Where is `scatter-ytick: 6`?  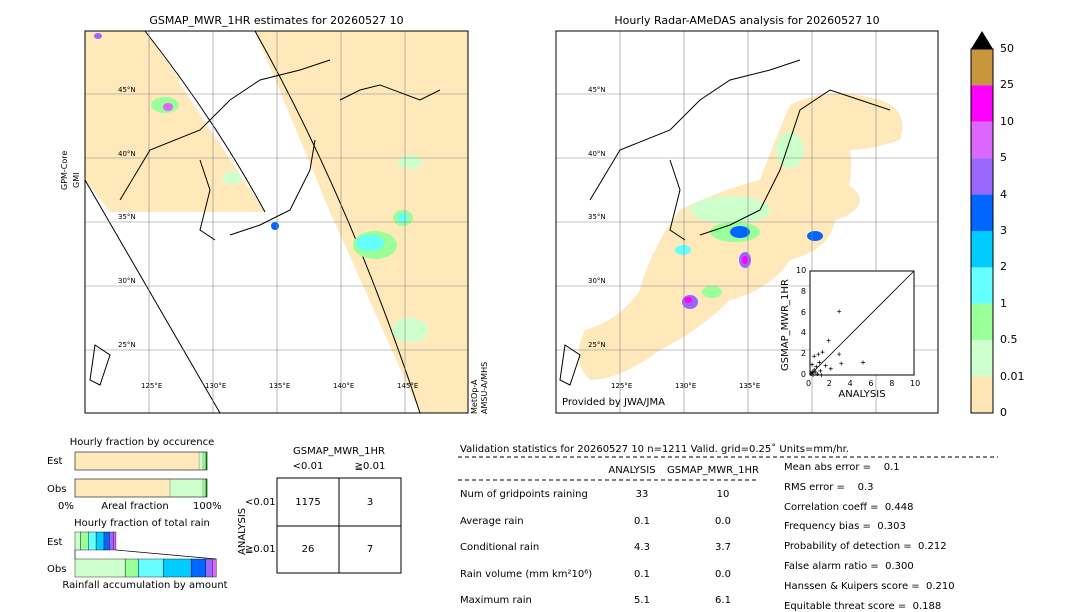
scatter-ytick: 6 is located at coordinates (803, 312).